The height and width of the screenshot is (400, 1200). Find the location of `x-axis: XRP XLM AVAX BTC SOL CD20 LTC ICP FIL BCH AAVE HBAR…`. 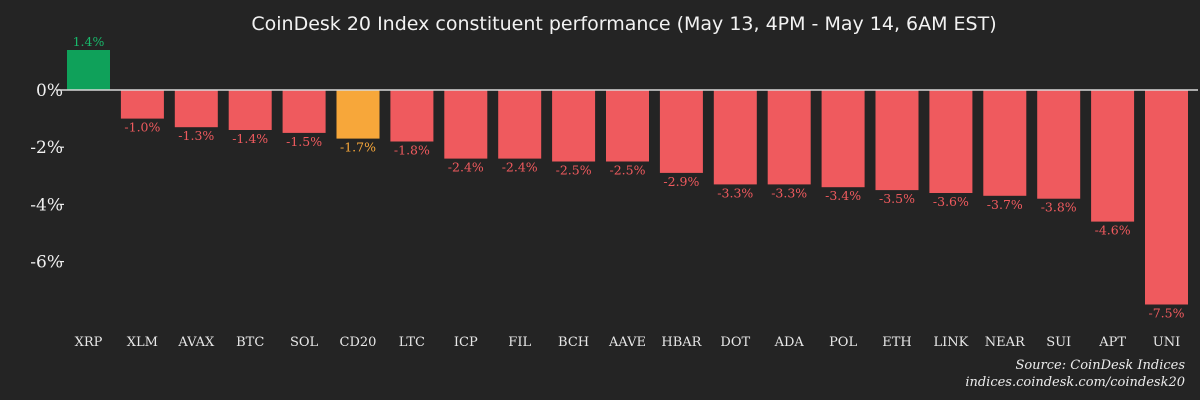

x-axis: XRP XLM AVAX BTC SOL CD20 LTC ICP FIL BCH AAVE HBAR… is located at coordinates (628, 342).